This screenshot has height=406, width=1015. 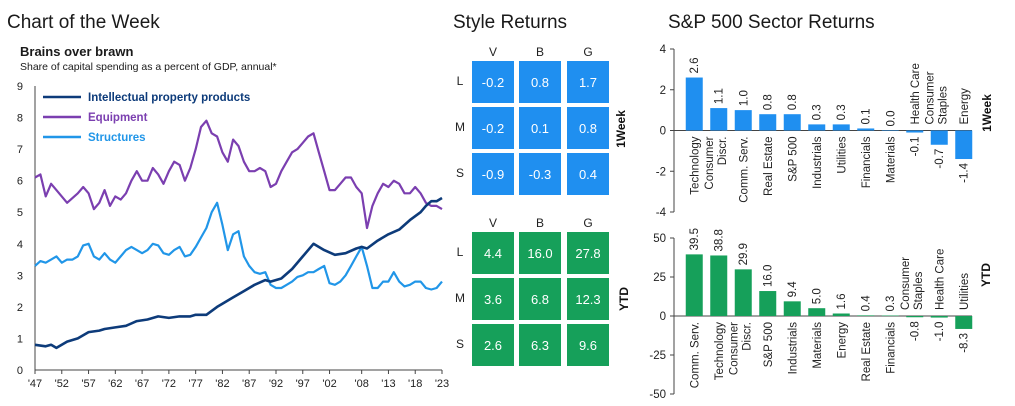 What do you see at coordinates (540, 345) in the screenshot?
I see `style-ytd-cell: 6.3` at bounding box center [540, 345].